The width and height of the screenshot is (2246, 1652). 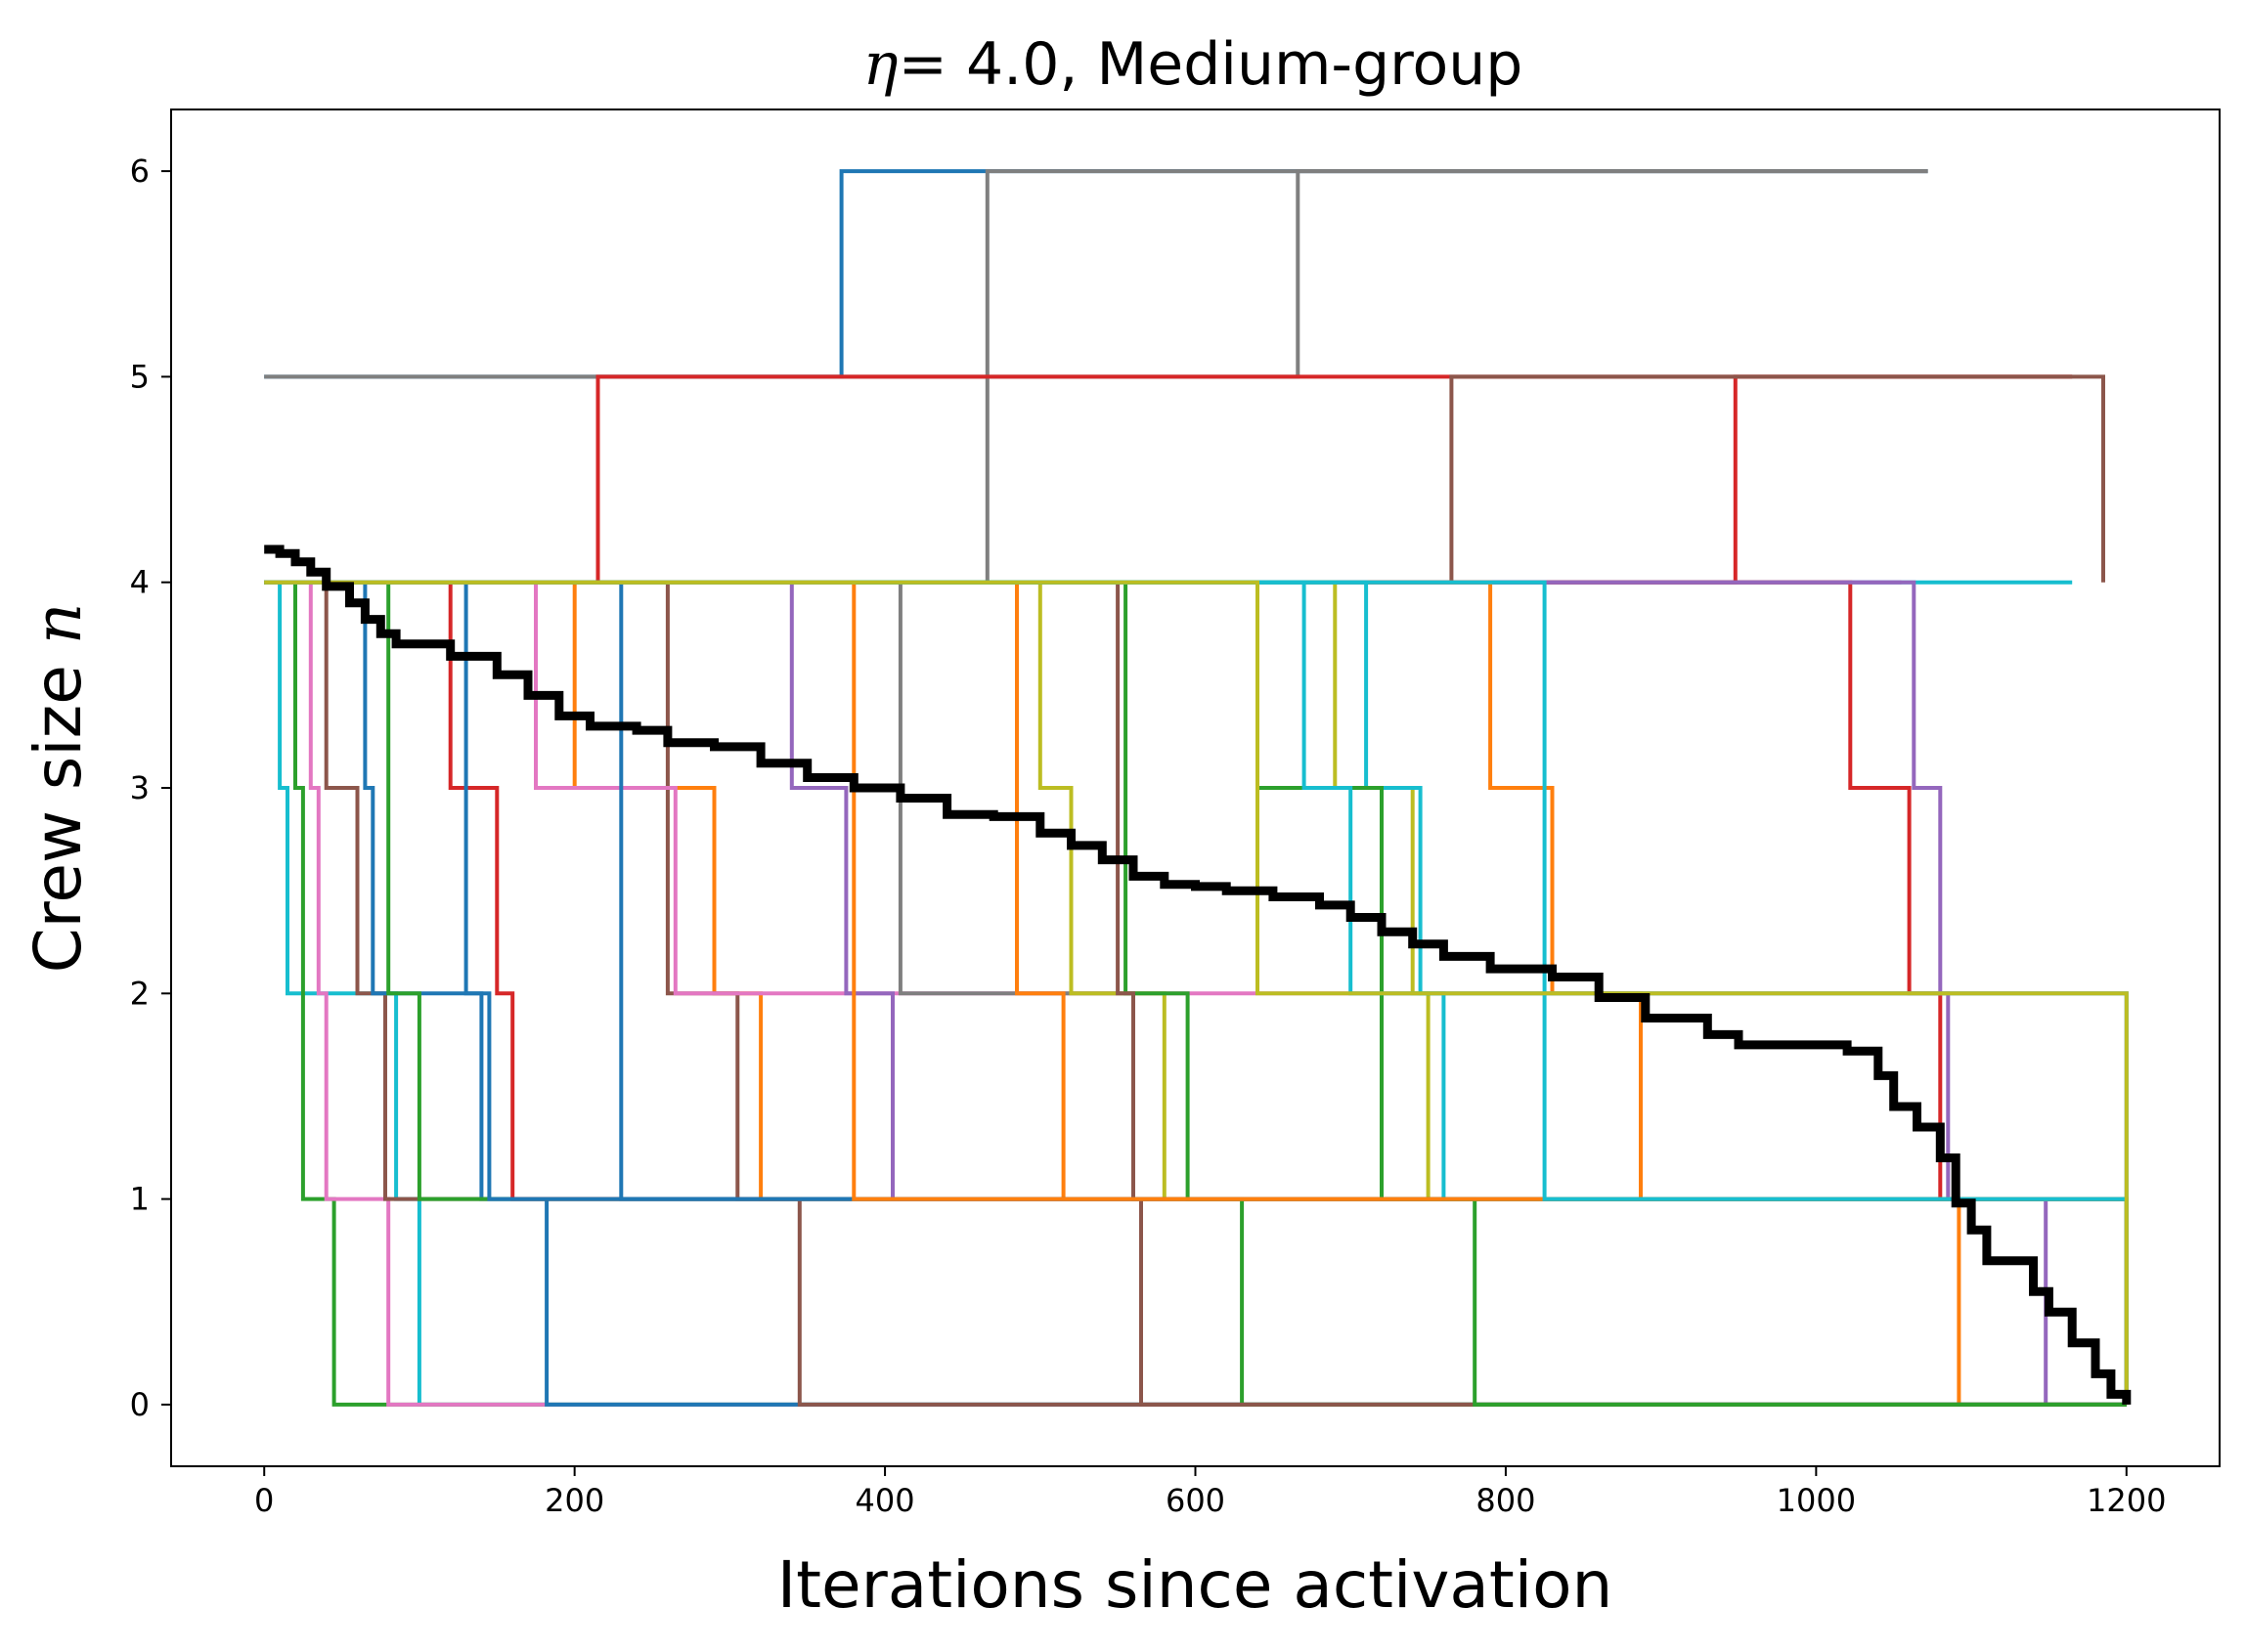 I want to click on y-tick-label: 5, so click(x=140, y=376).